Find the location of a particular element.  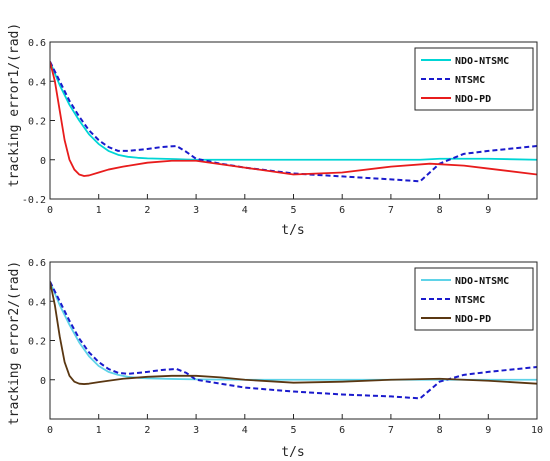

plot2-ytick-label: 0.6 is located at coordinates (37, 263).